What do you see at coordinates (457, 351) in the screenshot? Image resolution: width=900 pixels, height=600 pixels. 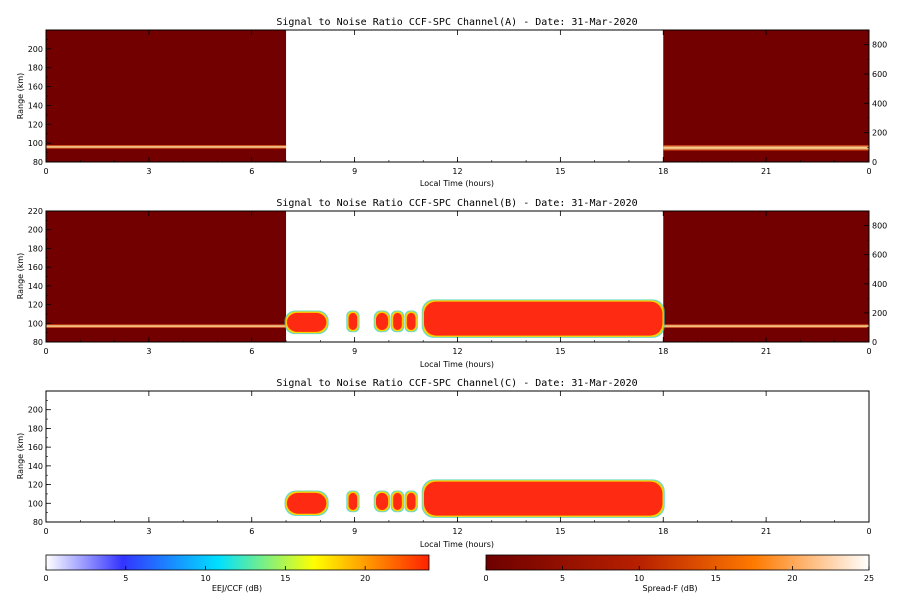 I see `panel-b-xtick-label: 12` at bounding box center [457, 351].